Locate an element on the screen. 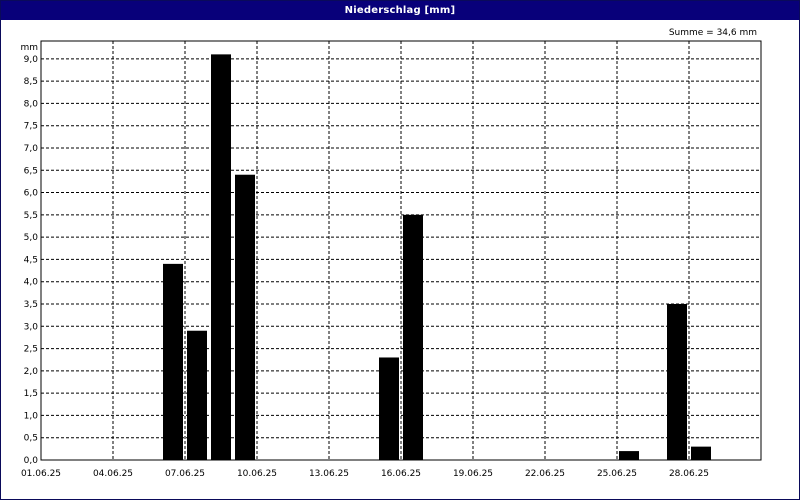 The image size is (800, 500). bar-25.06.25 is located at coordinates (629, 455).